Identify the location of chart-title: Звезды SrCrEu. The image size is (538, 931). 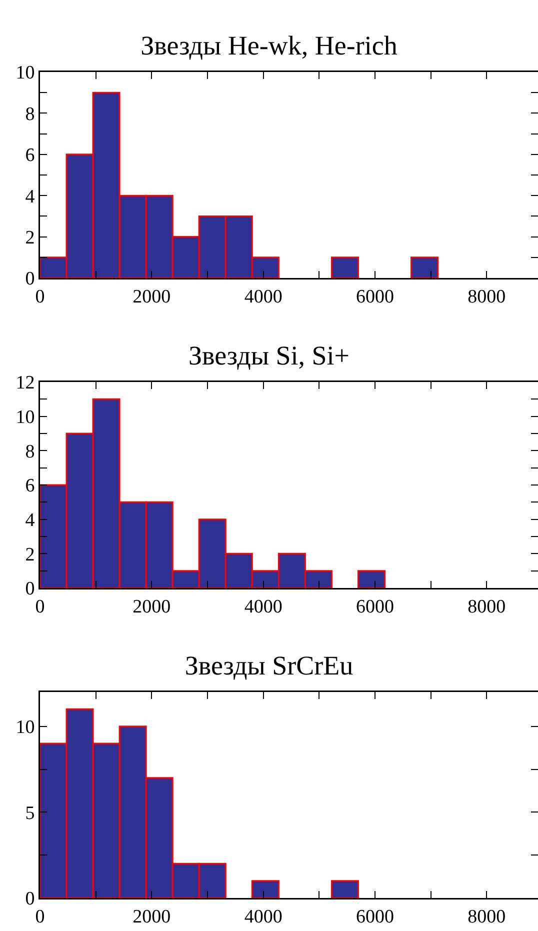
(269, 665).